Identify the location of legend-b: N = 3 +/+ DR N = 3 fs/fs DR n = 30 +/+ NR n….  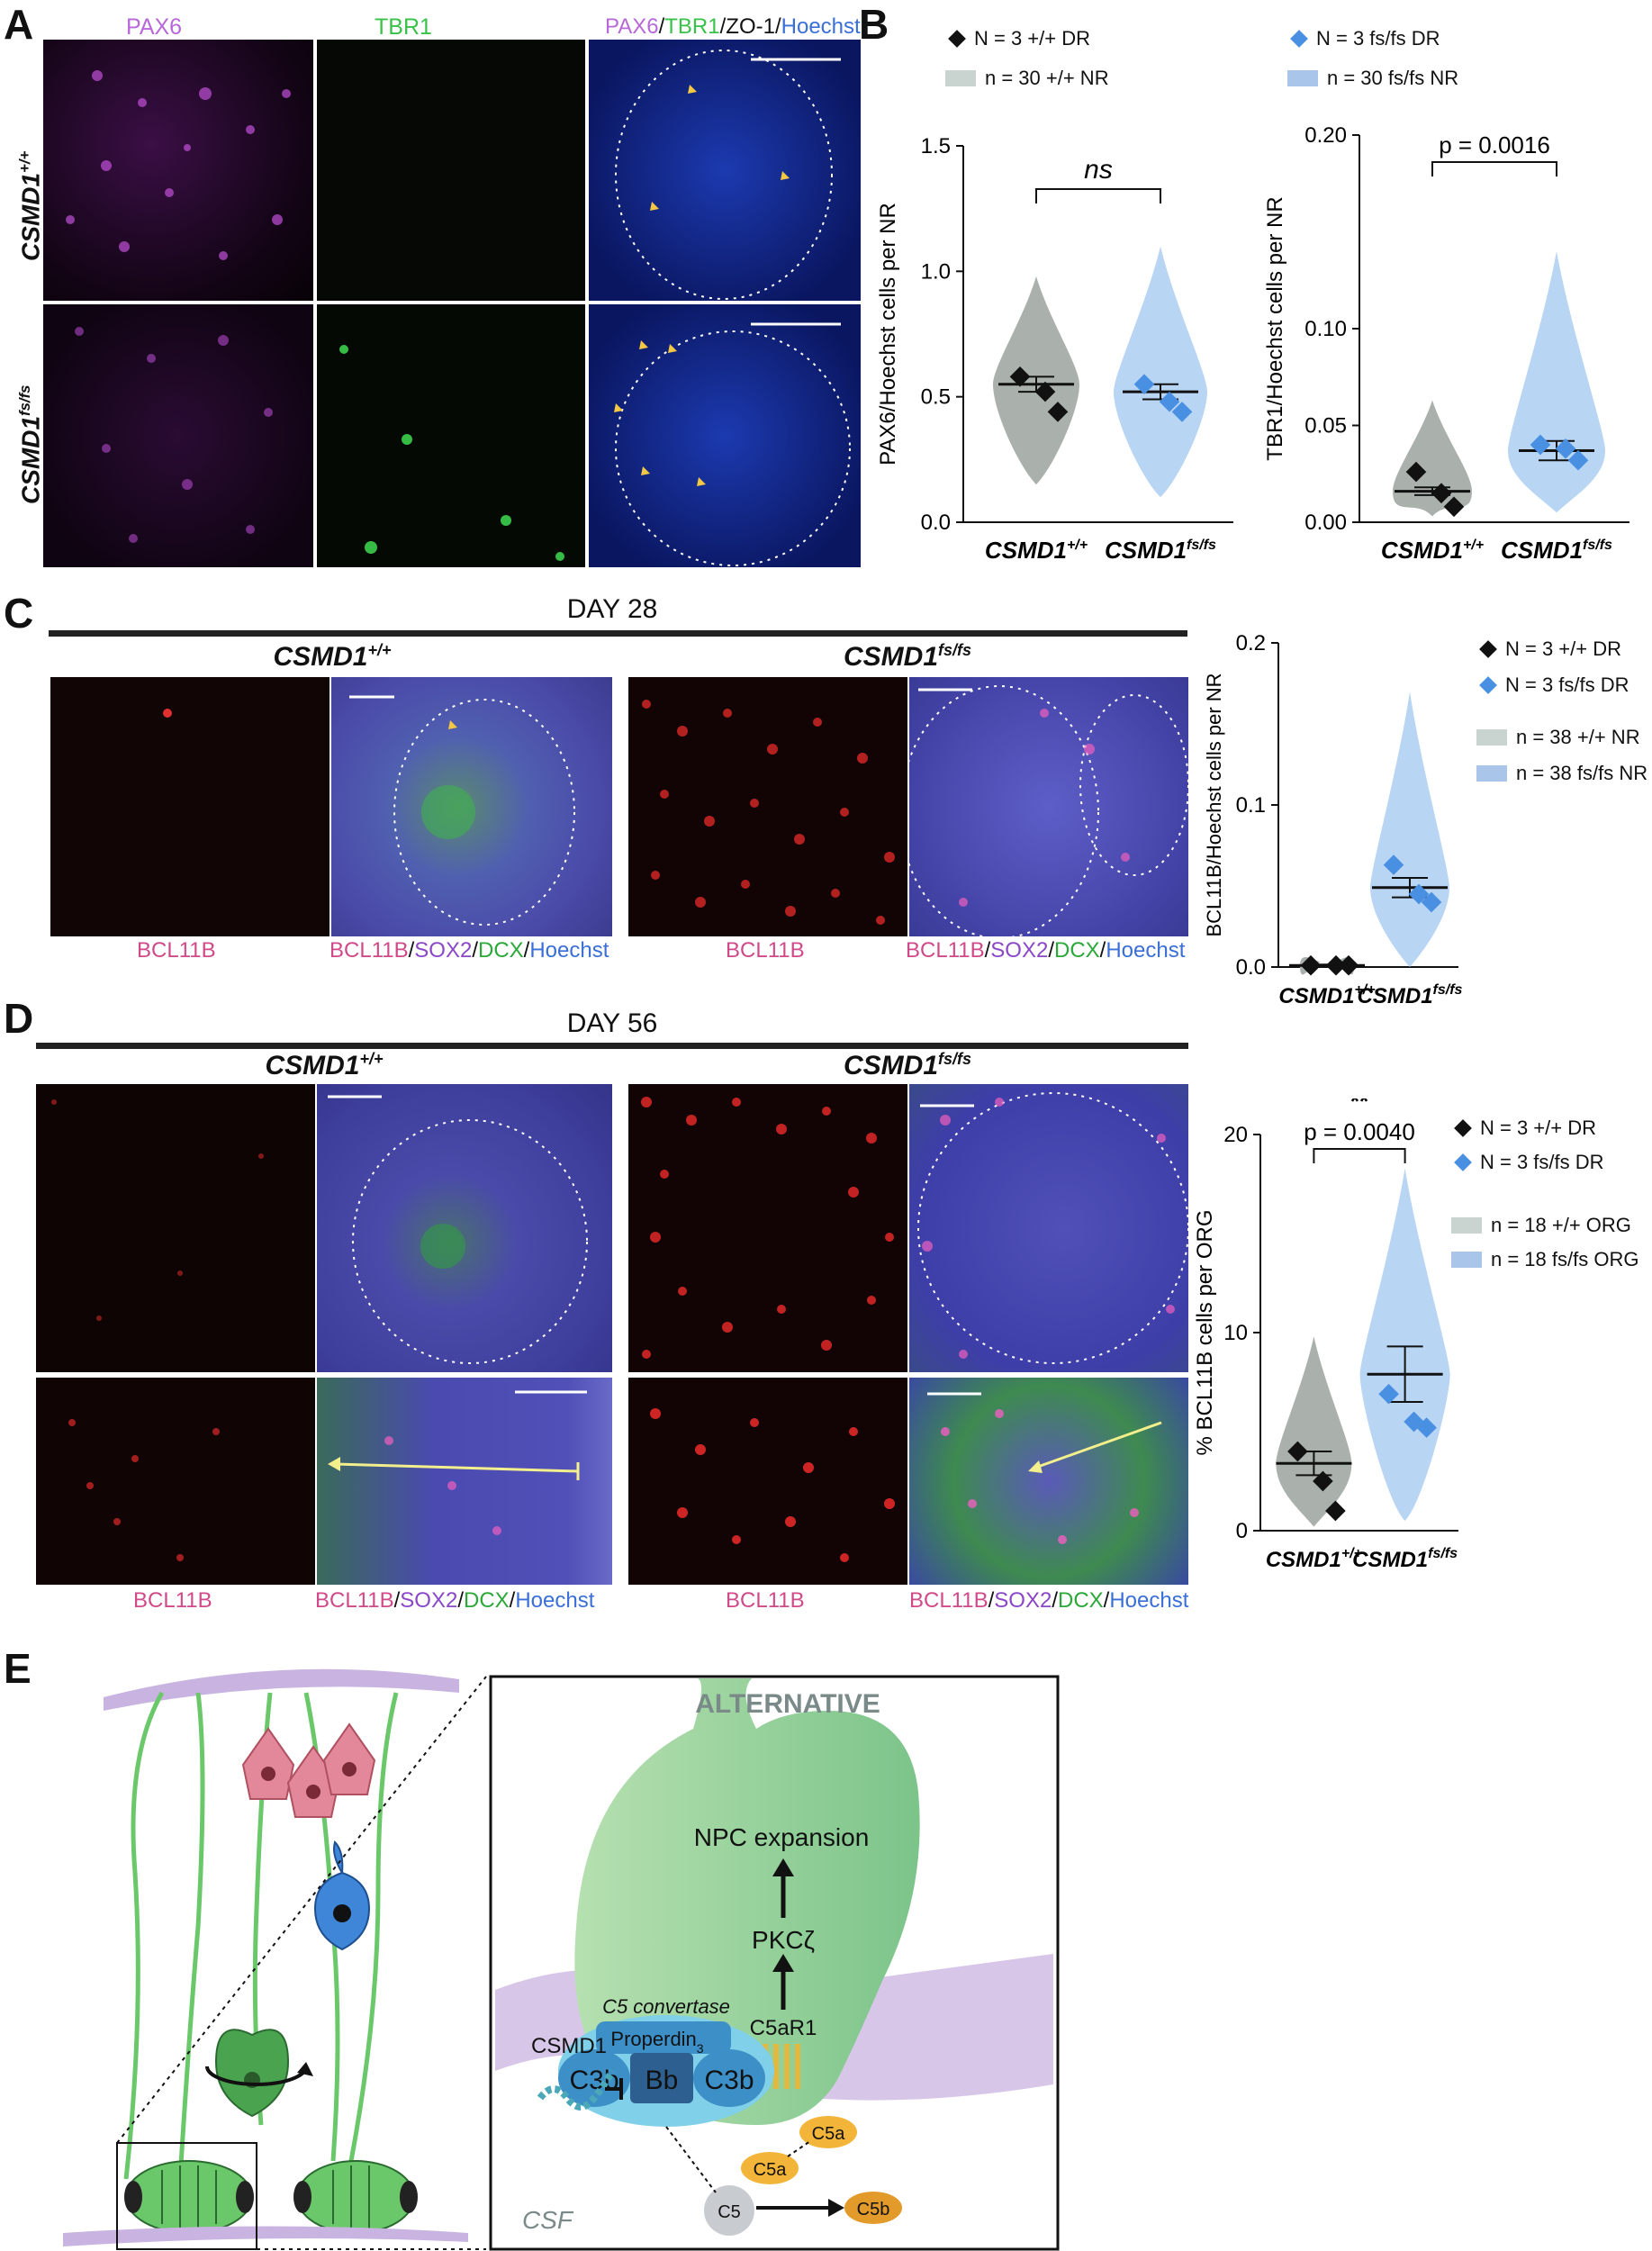
(1296, 68).